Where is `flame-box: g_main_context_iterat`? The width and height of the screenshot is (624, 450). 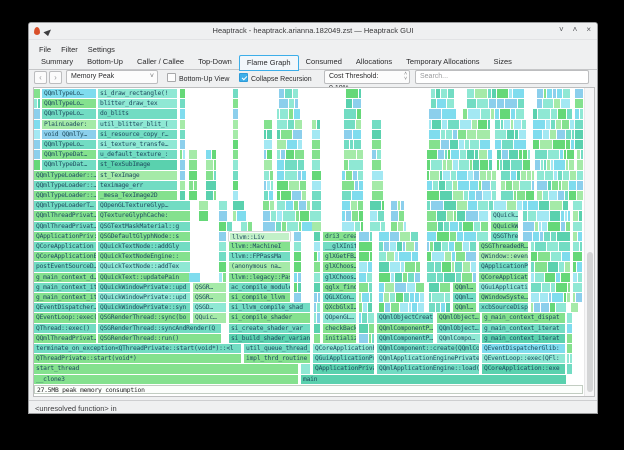 flame-box: g_main_context_iterat is located at coordinates (523, 338).